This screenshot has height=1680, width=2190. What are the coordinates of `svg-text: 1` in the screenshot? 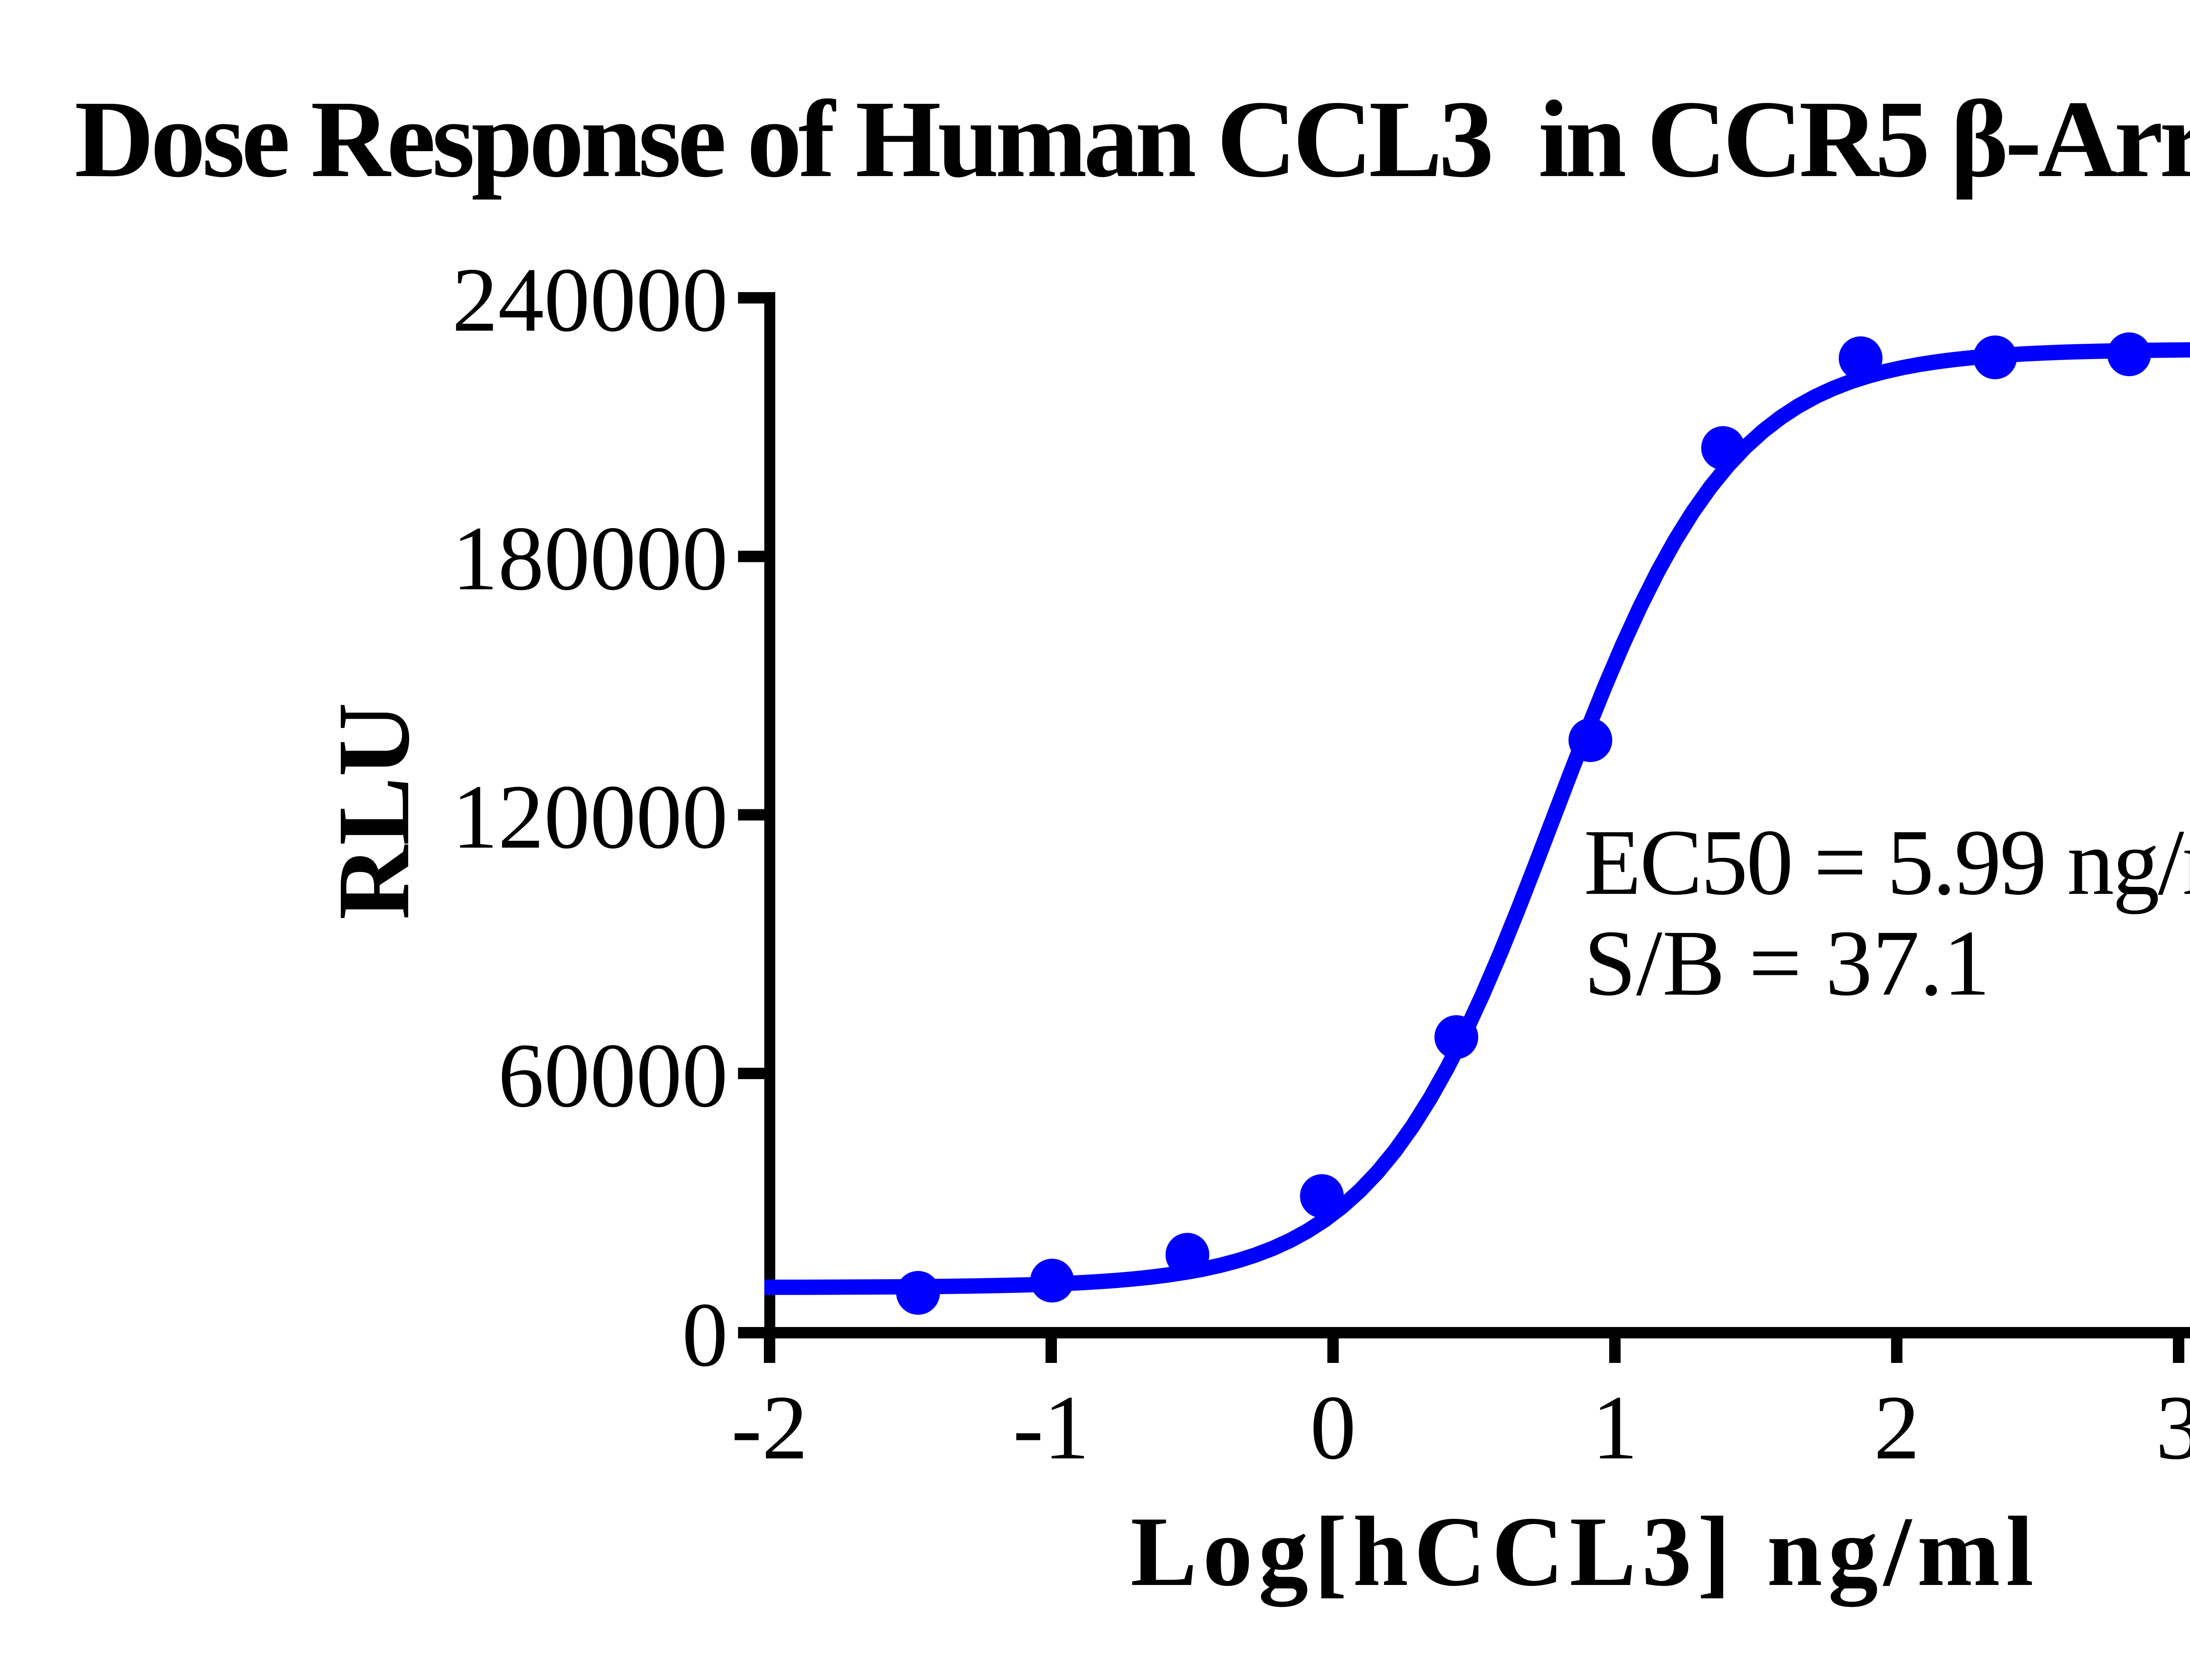 It's located at (1615, 1428).